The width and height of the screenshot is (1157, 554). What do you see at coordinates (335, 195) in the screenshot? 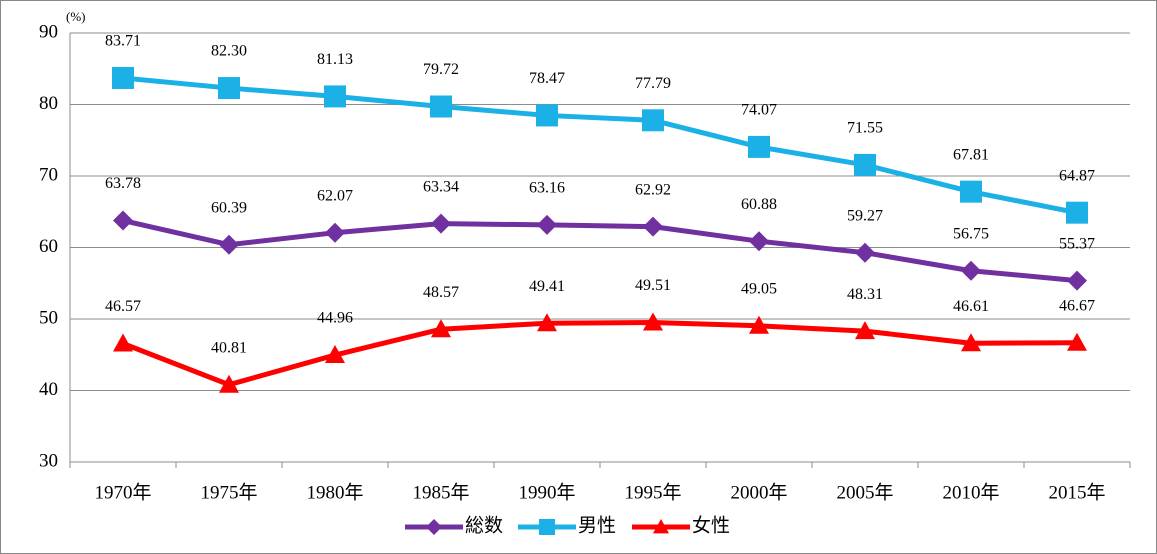
I see `value-label: 62.07` at bounding box center [335, 195].